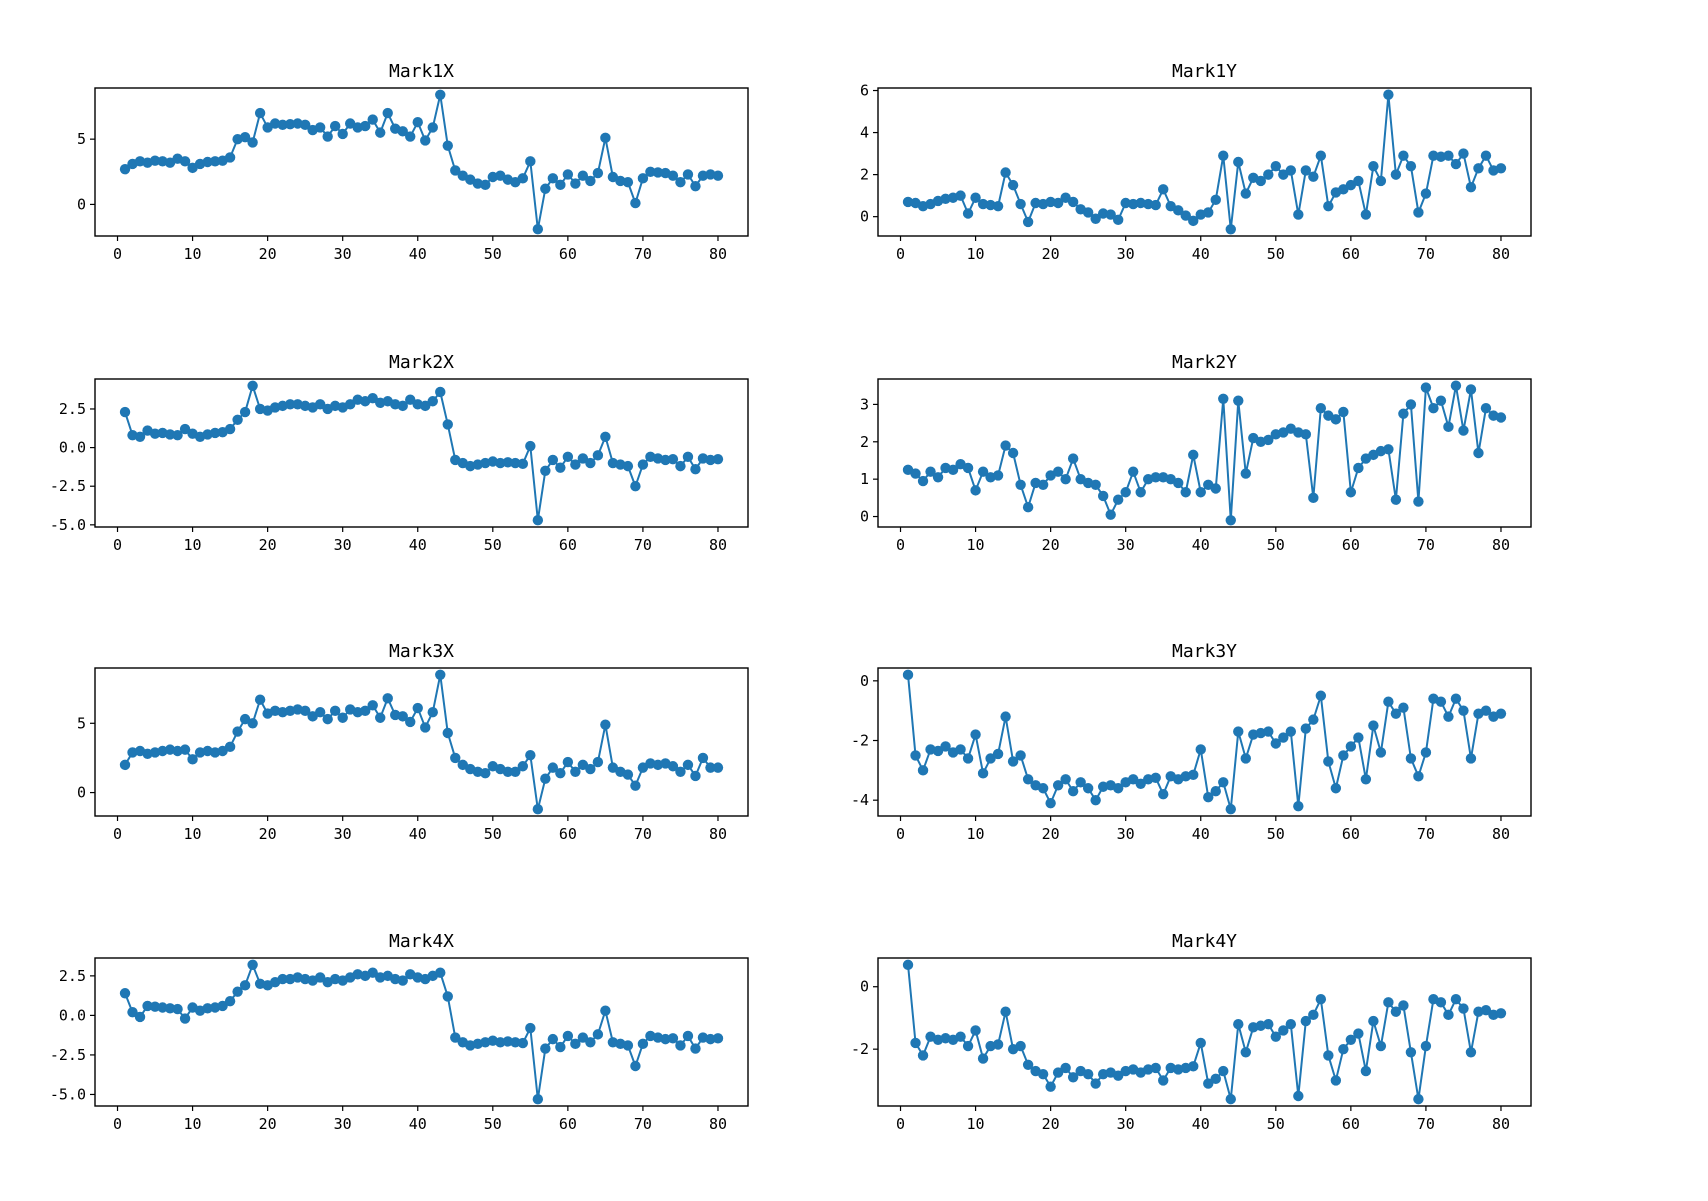 The height and width of the screenshot is (1201, 1708). I want to click on chart-svg: Mark4X 0 10 20 30 40 50 60 70 80 -5.0 -2.5 0.0 2.5, so click(399, 1032).